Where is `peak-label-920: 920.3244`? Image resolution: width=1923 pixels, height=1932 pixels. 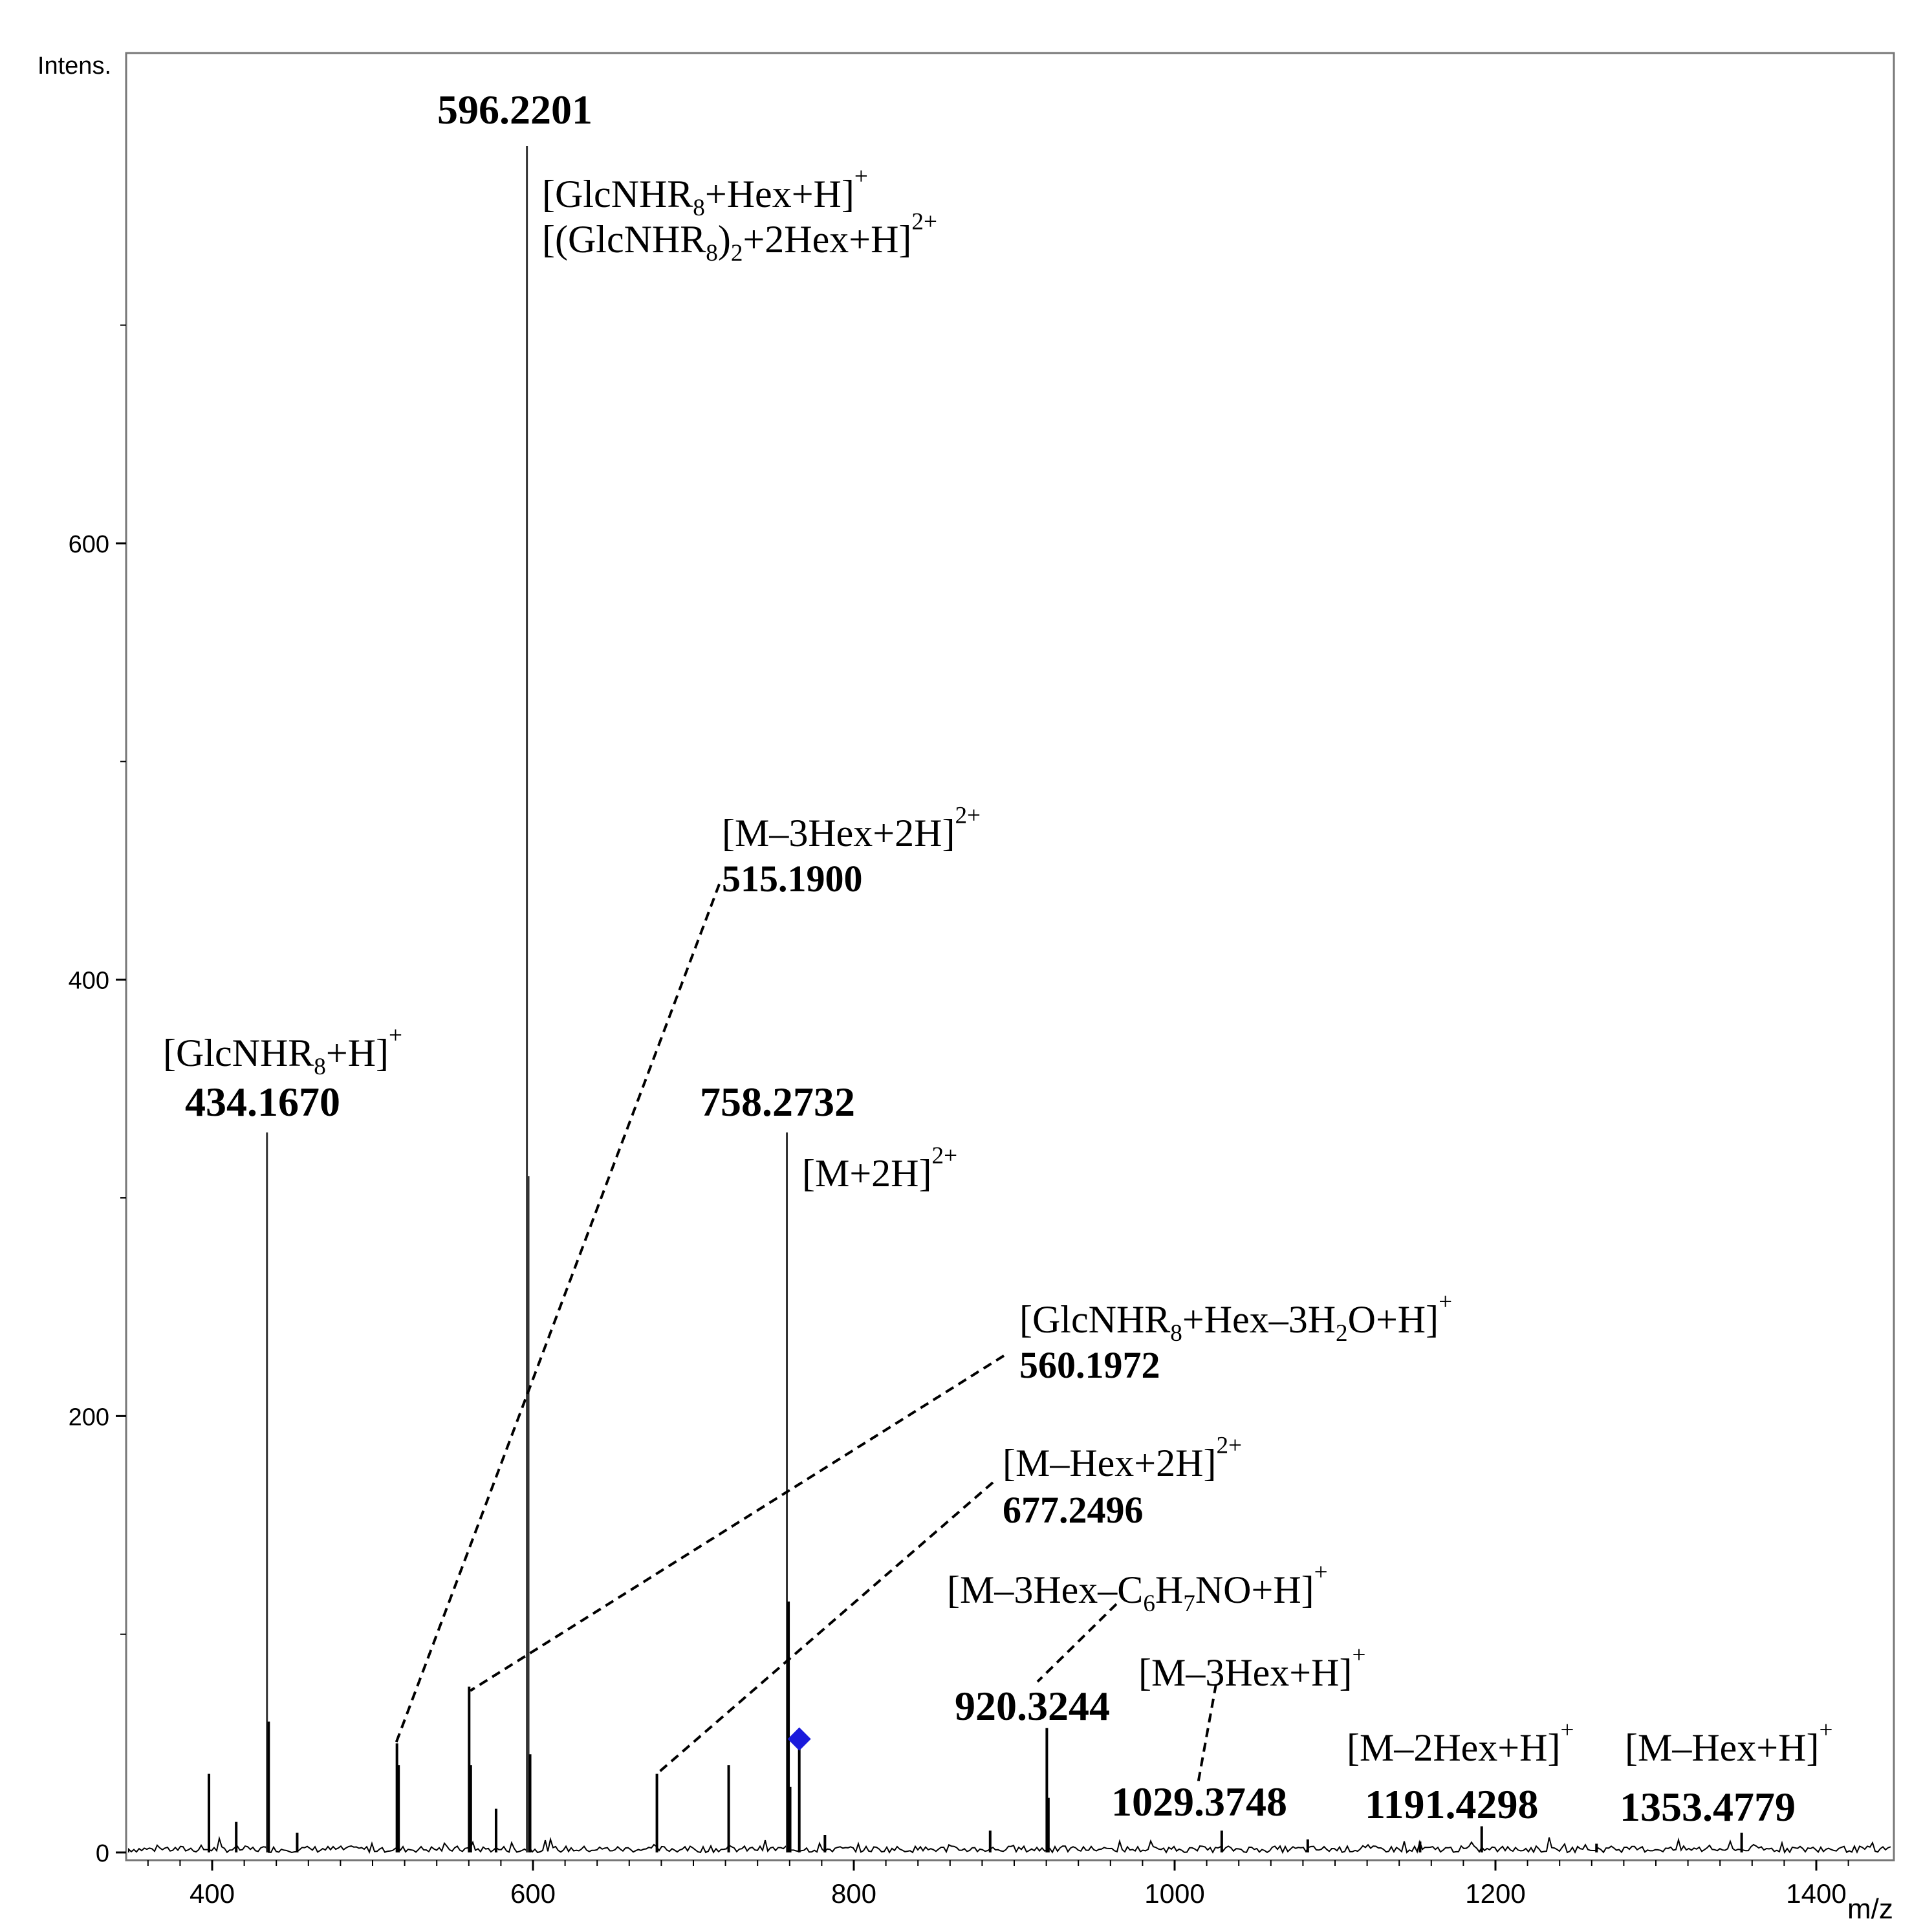 peak-label-920: 920.3244 is located at coordinates (1032, 1706).